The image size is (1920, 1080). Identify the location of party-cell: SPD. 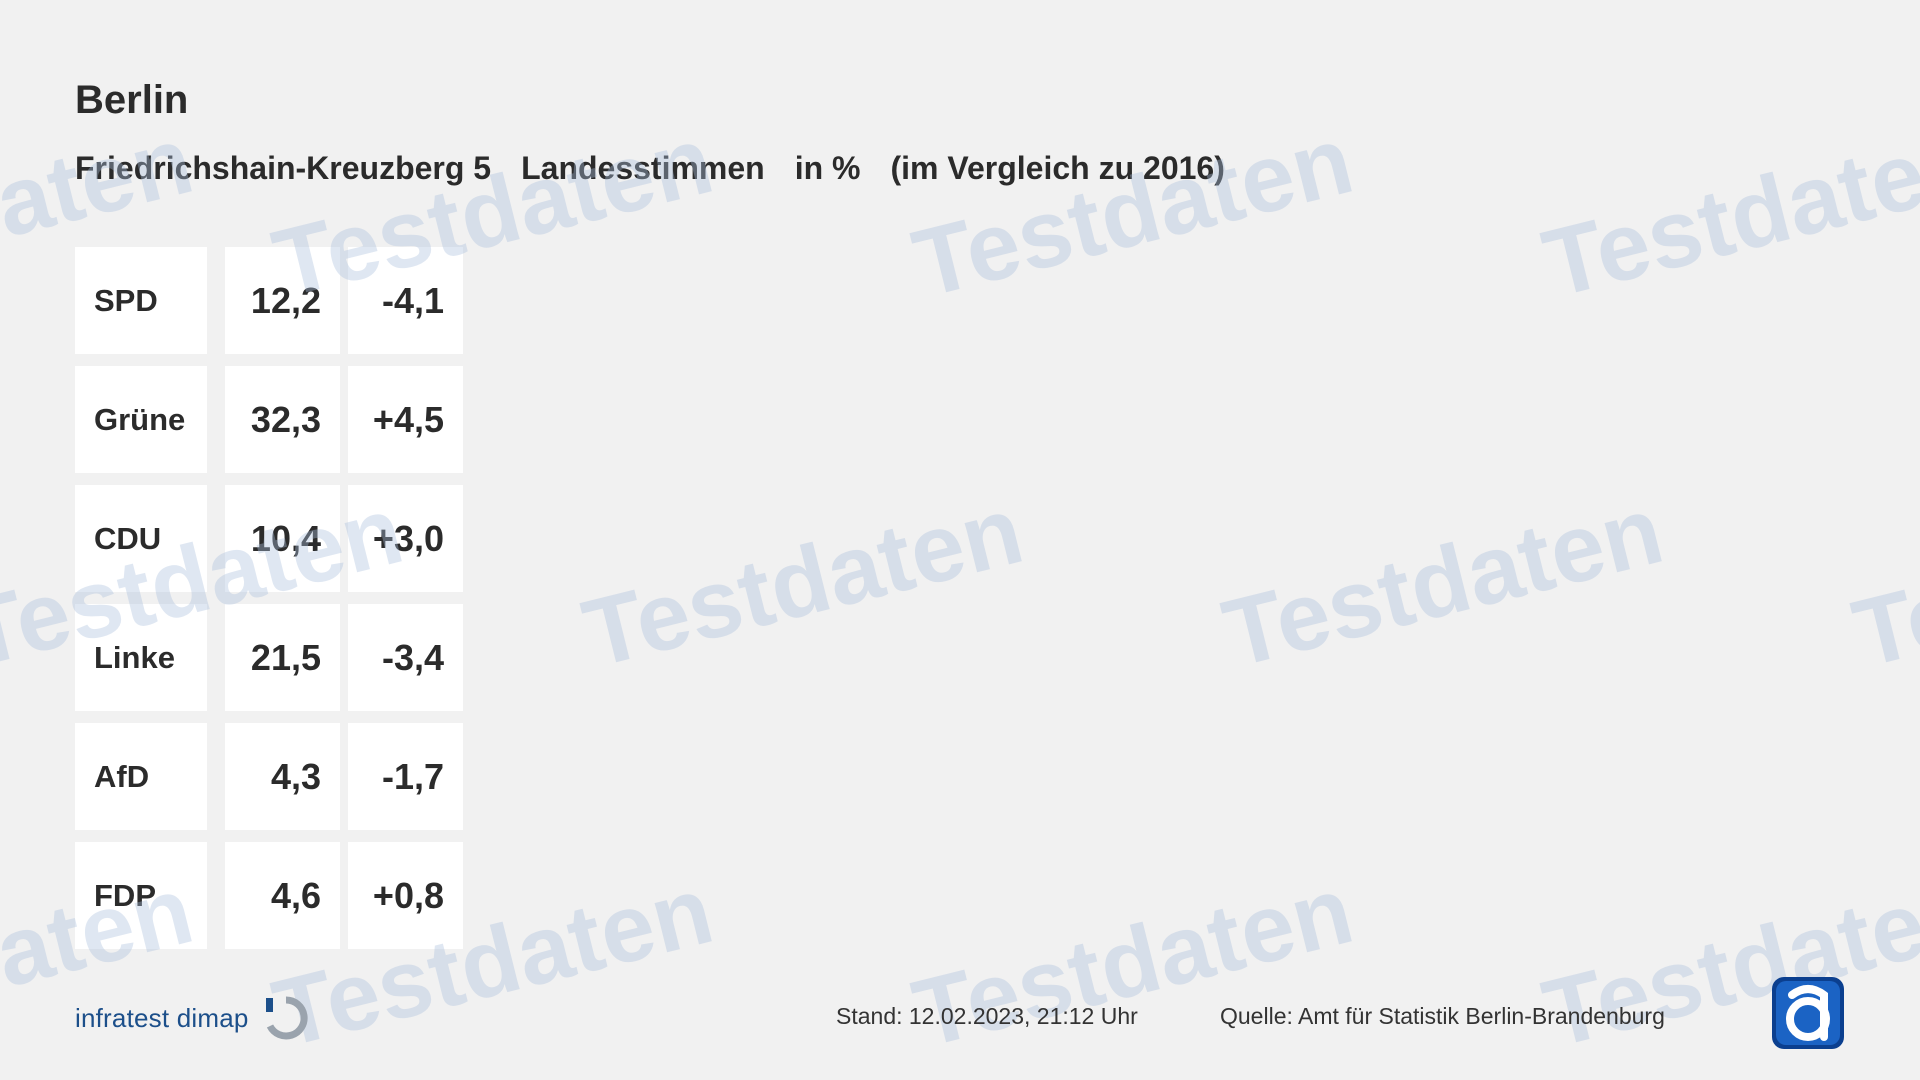
(141, 300).